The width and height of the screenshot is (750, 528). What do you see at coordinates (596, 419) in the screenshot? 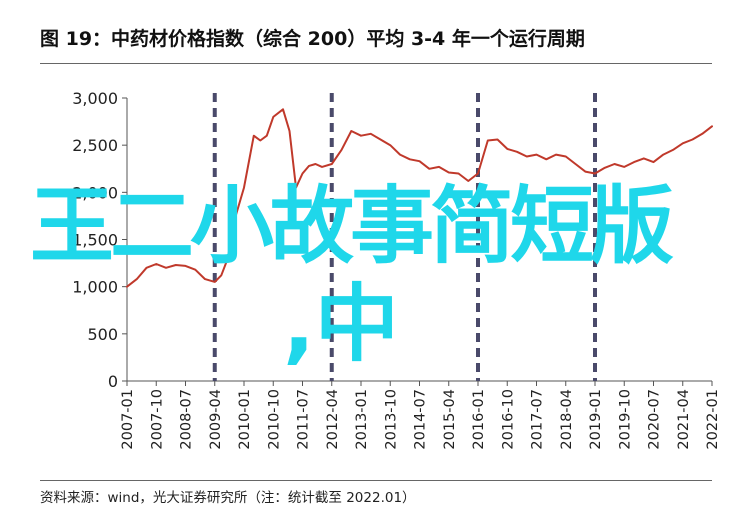
I see `x-tick-label: 2019-01` at bounding box center [596, 419].